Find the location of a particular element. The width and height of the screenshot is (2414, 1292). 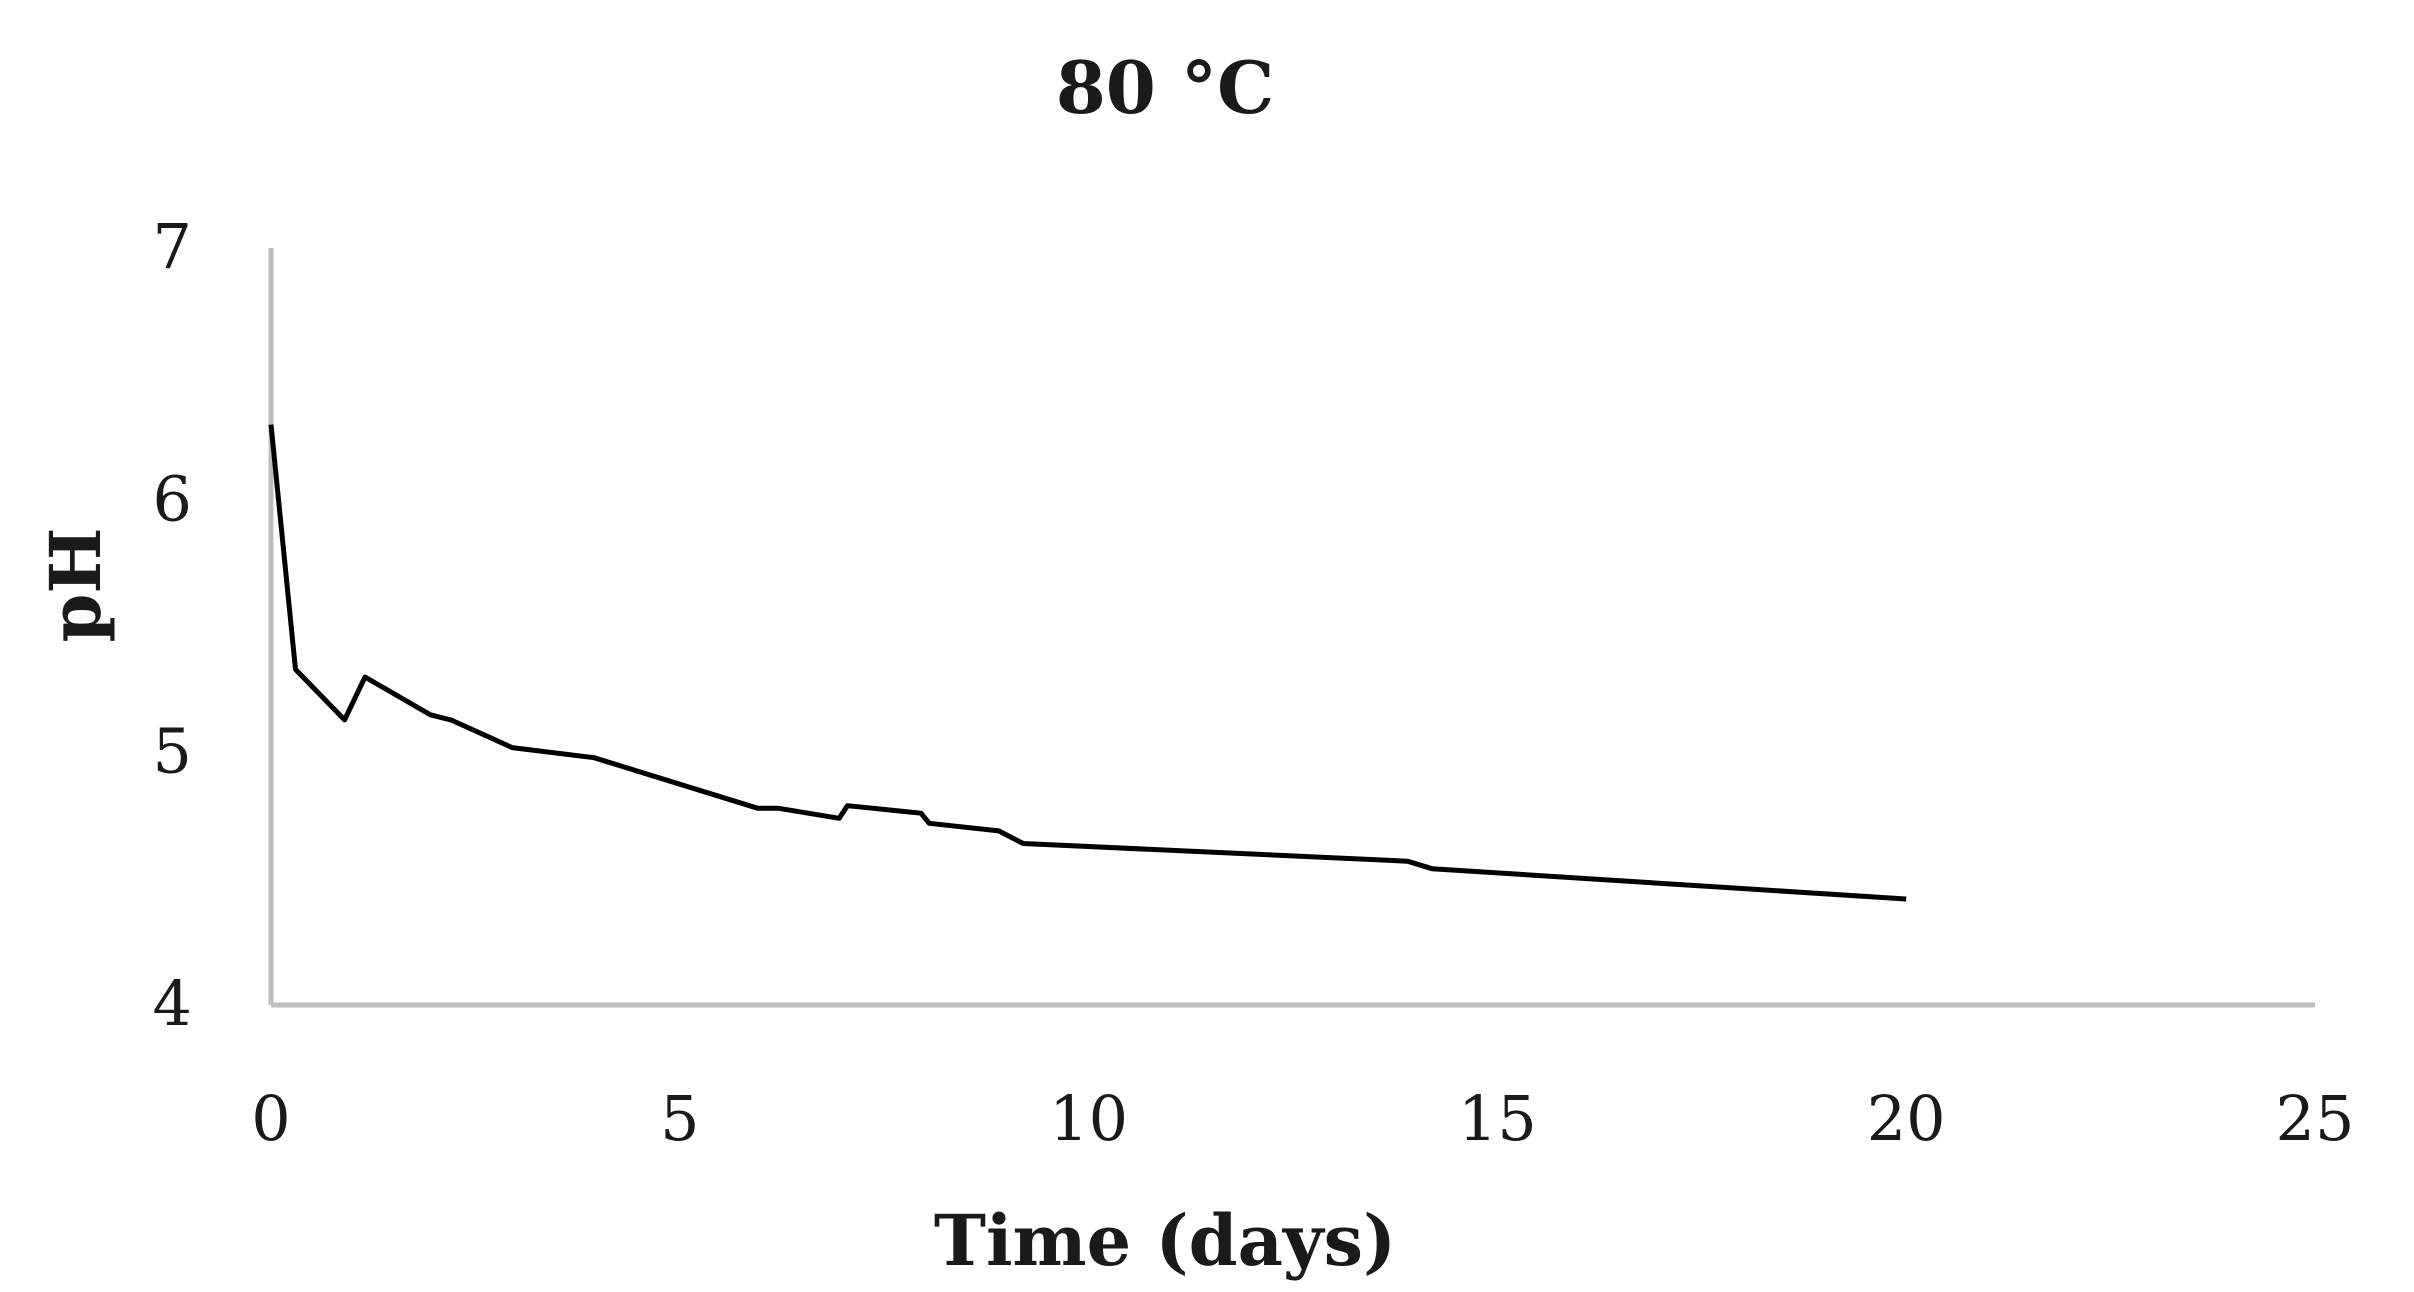

x-tick-label: 15 is located at coordinates (1497, 1118).